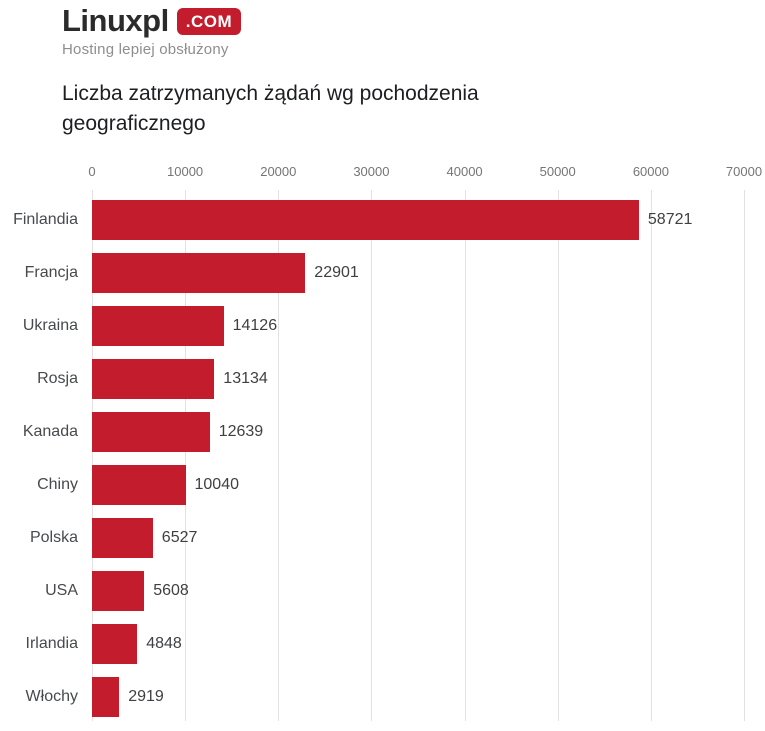 The image size is (765, 731). I want to click on tld-badge: .COM, so click(209, 21).